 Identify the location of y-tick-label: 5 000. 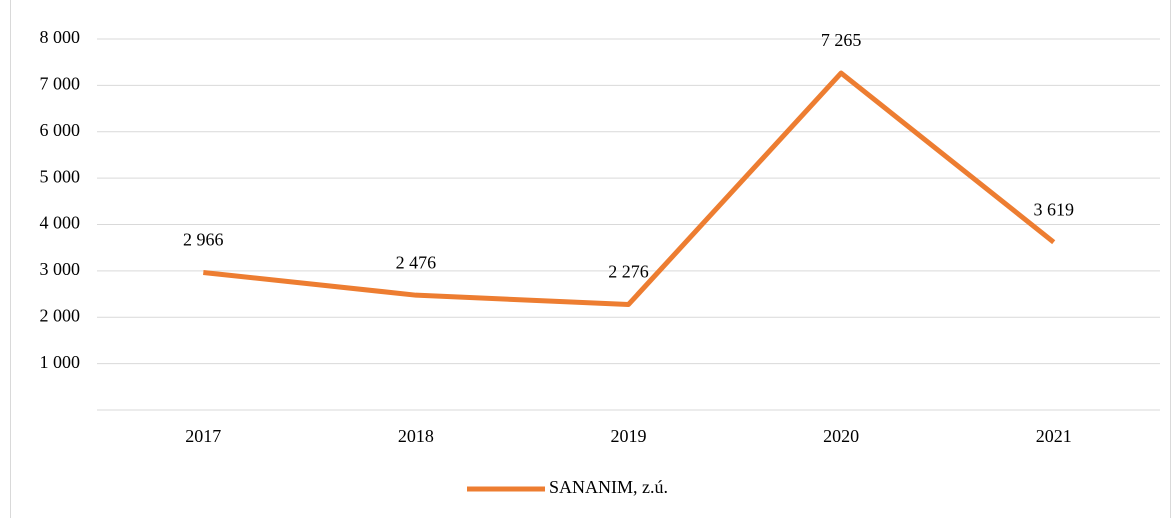
(60, 176).